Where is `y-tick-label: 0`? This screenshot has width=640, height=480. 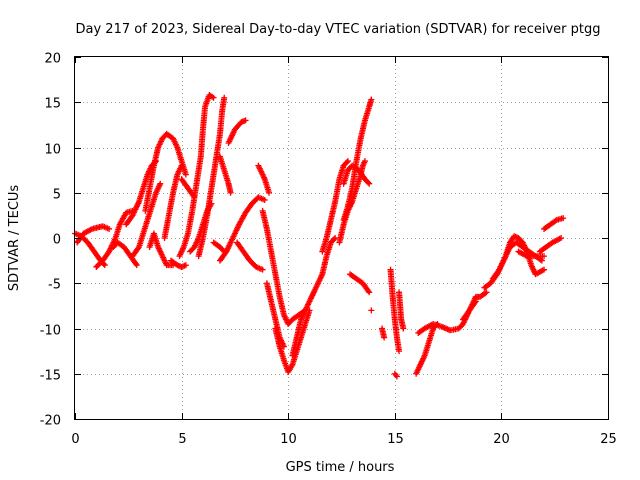
y-tick-label: 0 is located at coordinates (57, 240).